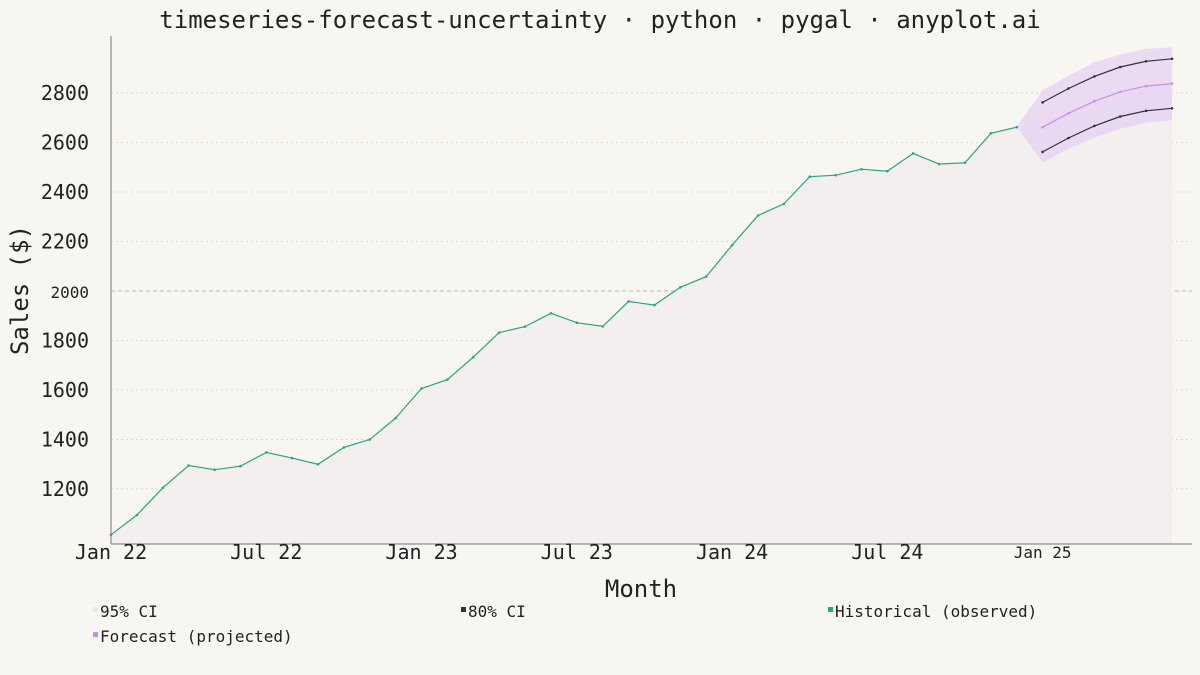 This screenshot has width=1200, height=675. I want to click on x-tick-label: Jul 22, so click(266, 552).